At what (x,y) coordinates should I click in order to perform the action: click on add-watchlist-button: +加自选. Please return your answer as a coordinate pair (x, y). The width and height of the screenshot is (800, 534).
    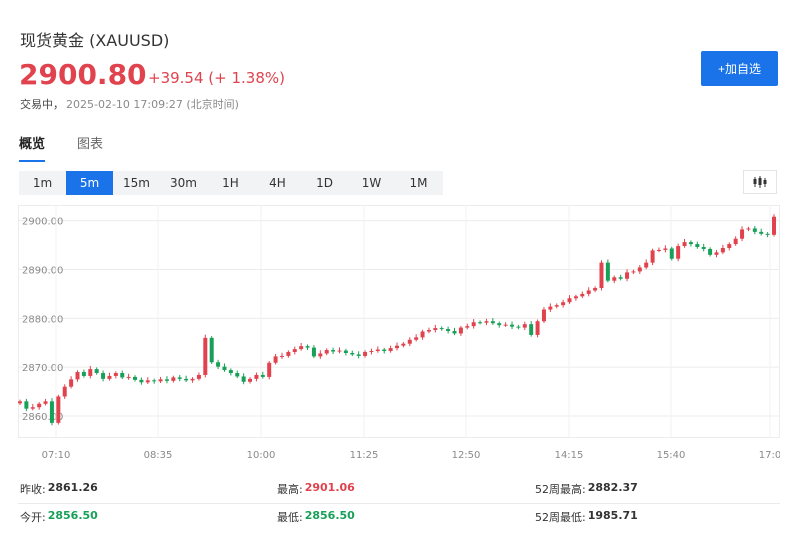
    Looking at the image, I should click on (739, 68).